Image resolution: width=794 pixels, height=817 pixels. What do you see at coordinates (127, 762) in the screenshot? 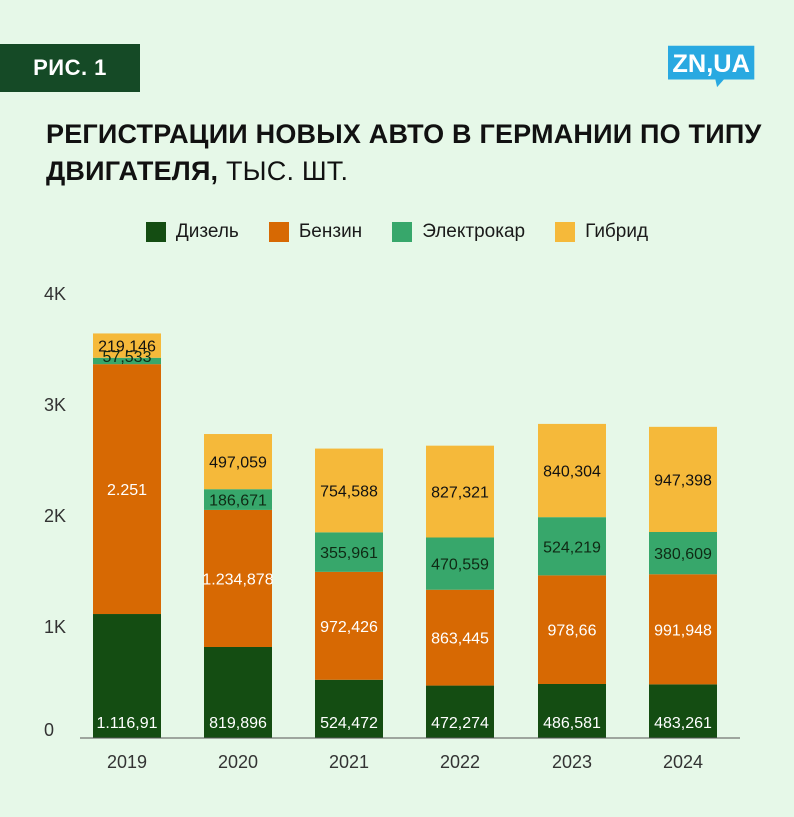
I see `x-tick-label: 2019` at bounding box center [127, 762].